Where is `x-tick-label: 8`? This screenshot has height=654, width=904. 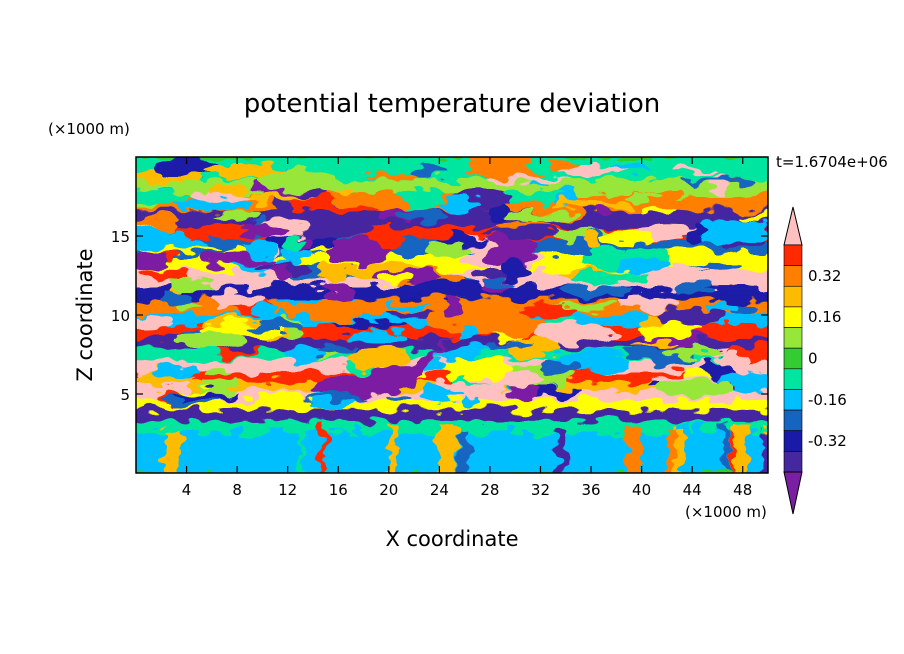 x-tick-label: 8 is located at coordinates (237, 490).